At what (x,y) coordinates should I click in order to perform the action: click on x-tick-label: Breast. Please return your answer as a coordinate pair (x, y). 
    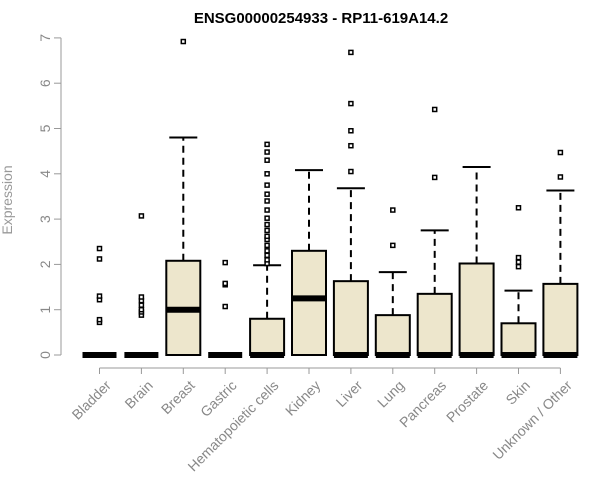
    Looking at the image, I should click on (178, 397).